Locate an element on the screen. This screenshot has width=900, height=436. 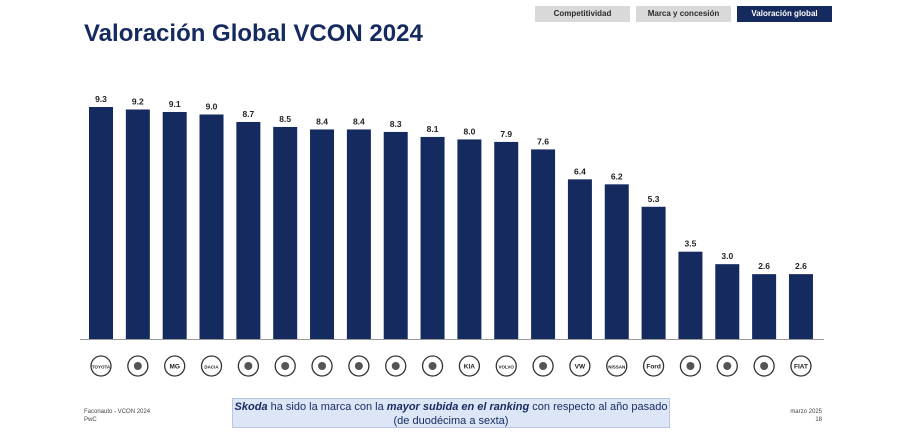
value-label: 8.1 is located at coordinates (433, 129).